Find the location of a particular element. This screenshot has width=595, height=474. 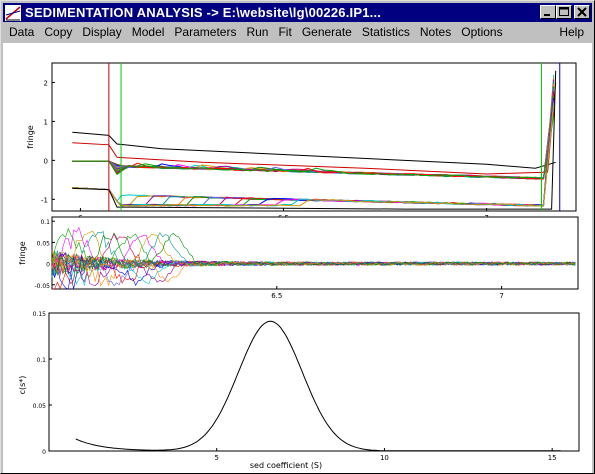

close-button is located at coordinates (582, 12).